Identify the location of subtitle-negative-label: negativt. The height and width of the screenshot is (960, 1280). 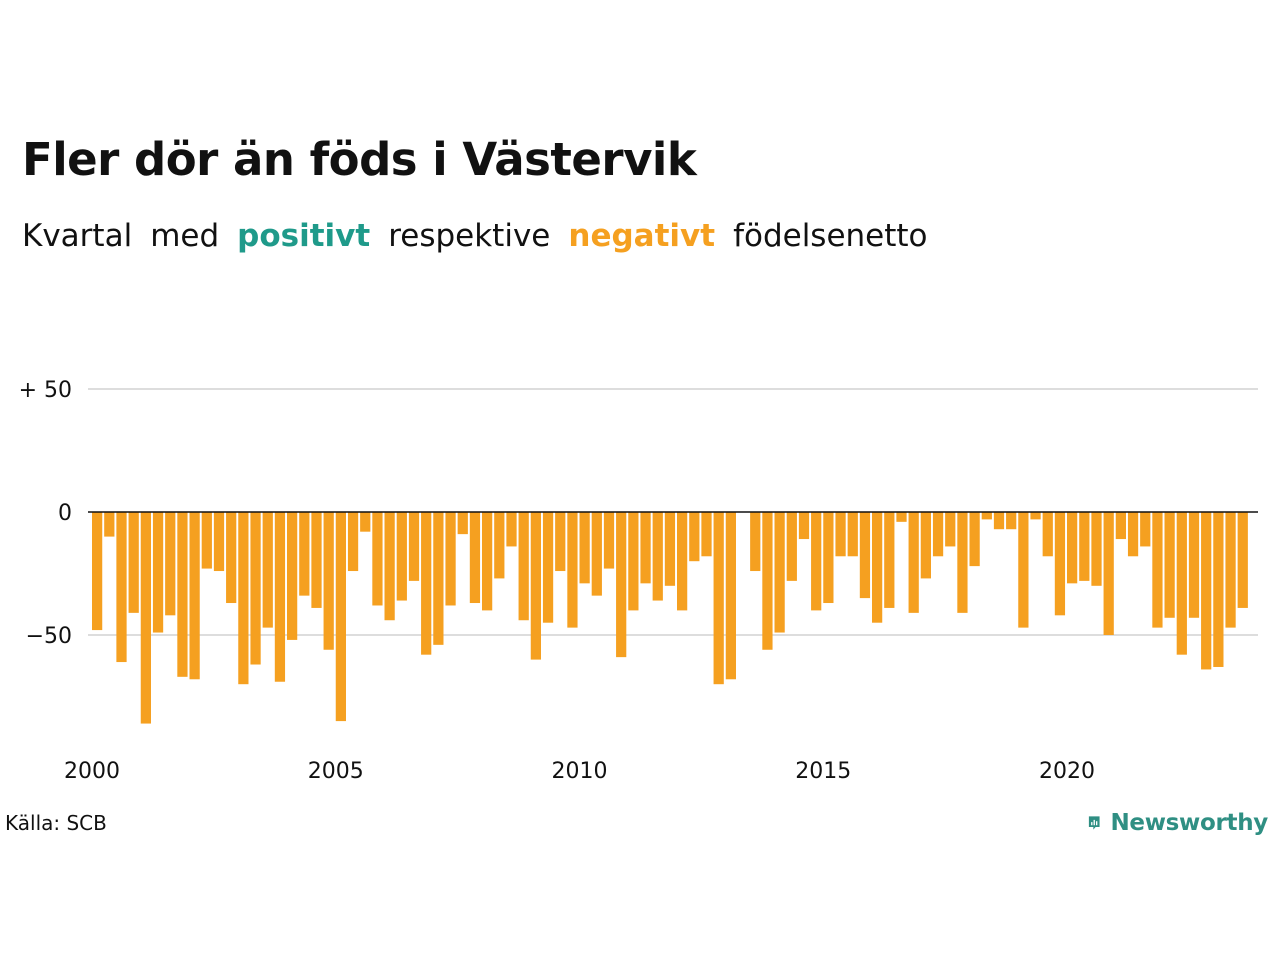
(642, 236).